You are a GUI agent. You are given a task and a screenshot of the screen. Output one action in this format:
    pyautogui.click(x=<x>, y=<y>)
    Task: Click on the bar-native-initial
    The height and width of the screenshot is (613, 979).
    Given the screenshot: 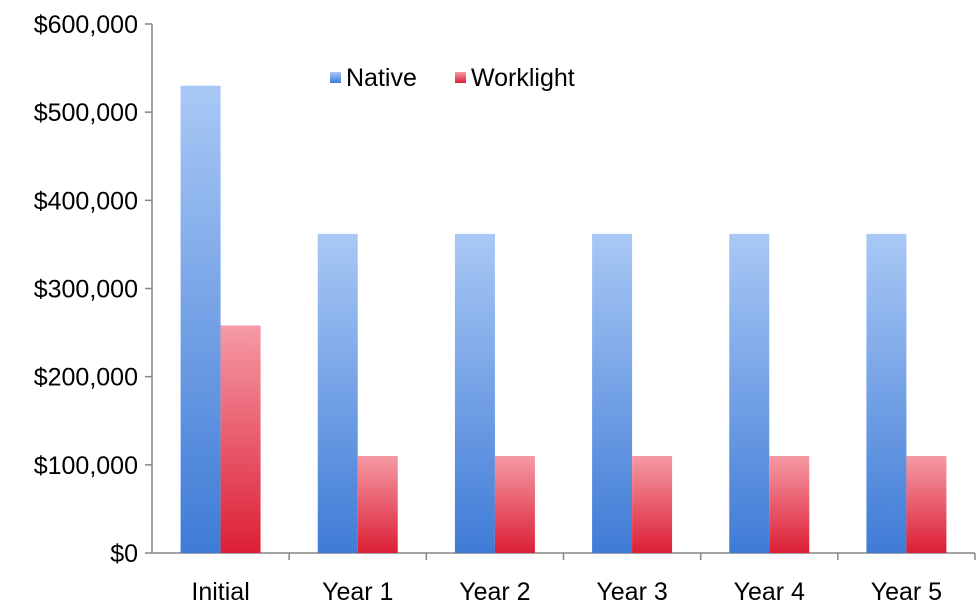 What is the action you would take?
    pyautogui.click(x=200, y=319)
    